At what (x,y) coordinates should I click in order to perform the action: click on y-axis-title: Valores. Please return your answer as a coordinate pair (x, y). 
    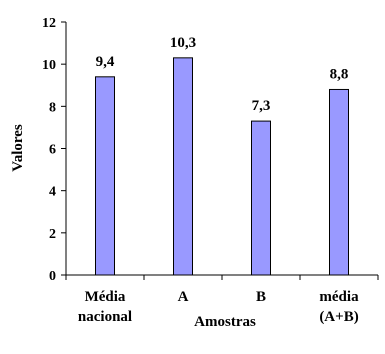
    Looking at the image, I should click on (18, 148).